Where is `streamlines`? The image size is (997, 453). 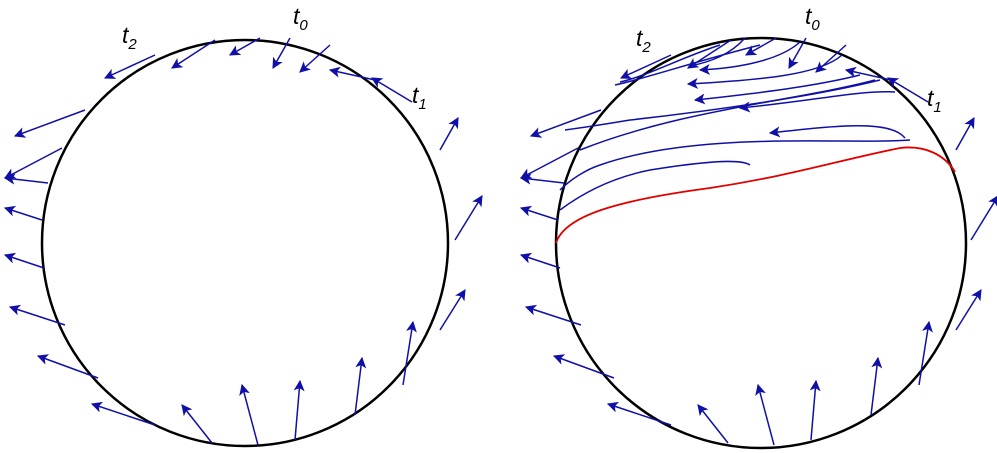 streamlines is located at coordinates (735, 124).